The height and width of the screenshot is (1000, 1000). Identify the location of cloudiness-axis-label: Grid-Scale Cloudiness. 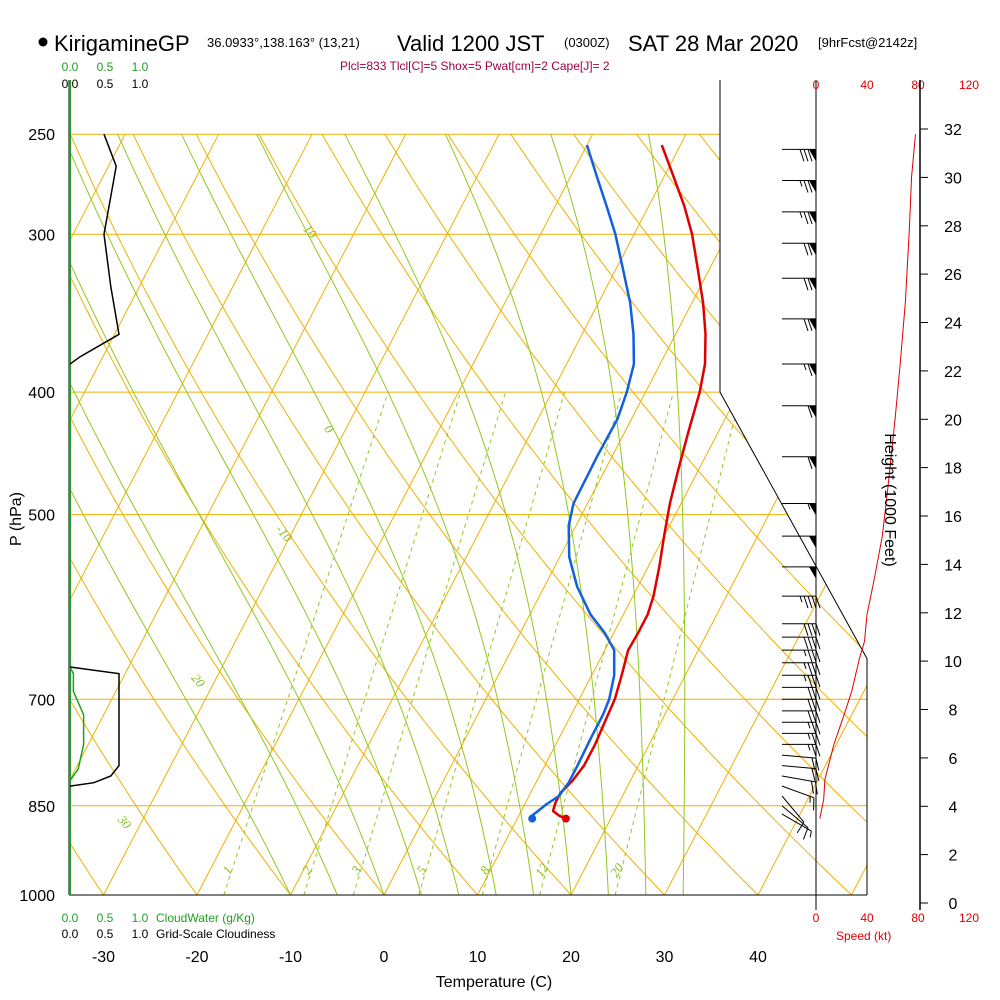
(215, 934).